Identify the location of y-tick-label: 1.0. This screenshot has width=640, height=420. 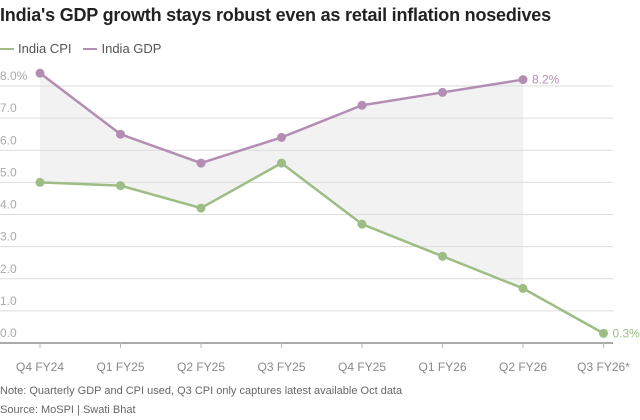
(8, 301).